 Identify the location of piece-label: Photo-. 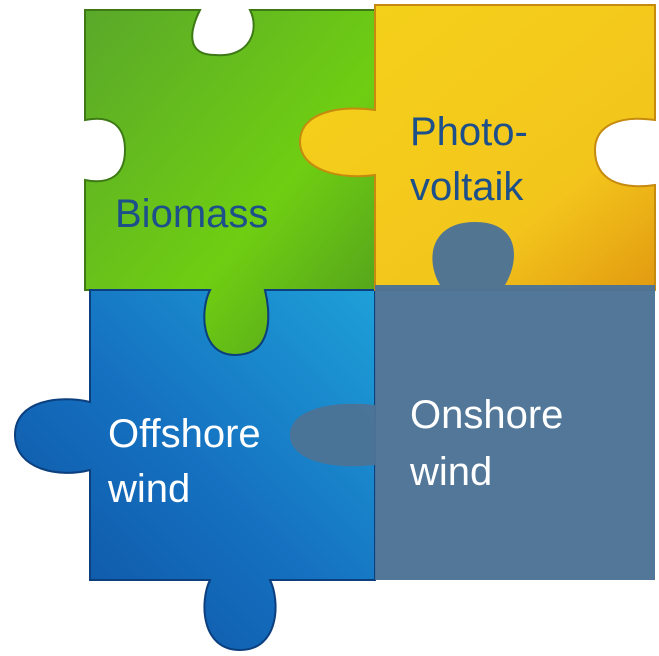
(469, 132).